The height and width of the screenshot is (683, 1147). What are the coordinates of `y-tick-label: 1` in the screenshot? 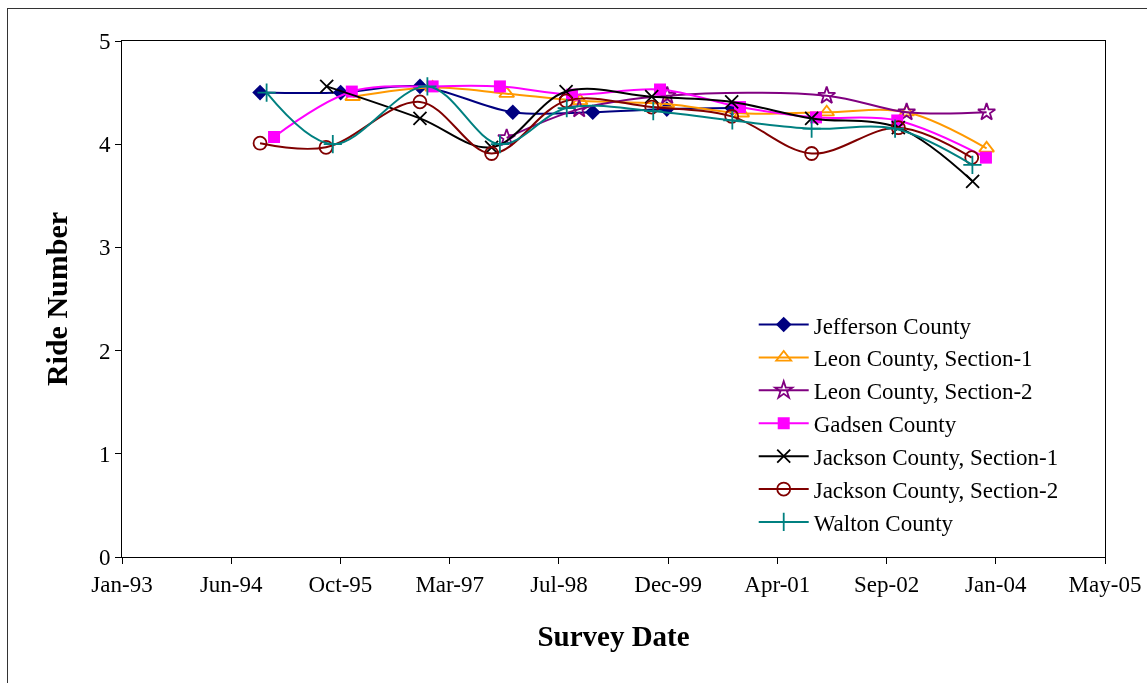 It's located at (104, 454).